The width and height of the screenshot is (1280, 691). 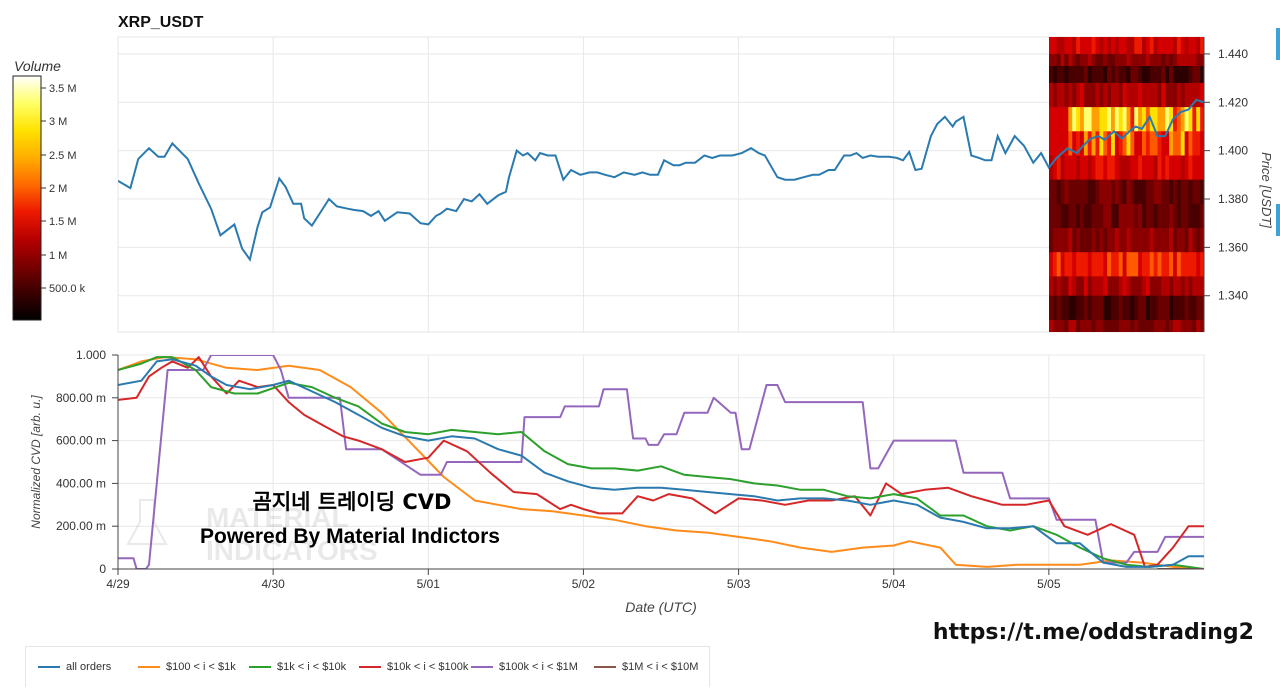 I want to click on legend-item: $100k < i < $1M, so click(x=524, y=667).